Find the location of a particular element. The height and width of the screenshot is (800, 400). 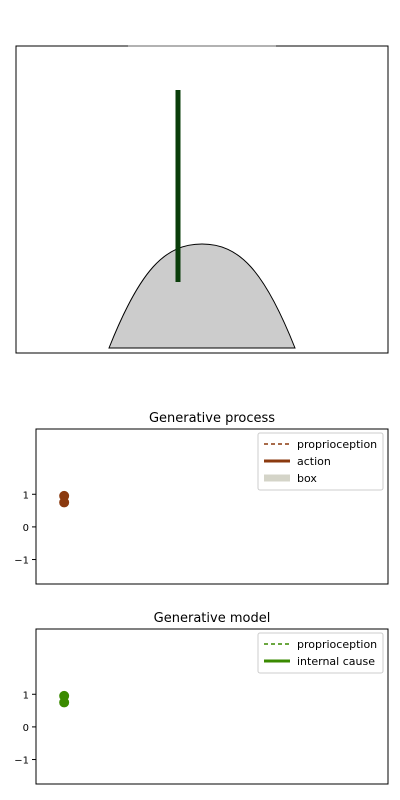

box-shape is located at coordinates (202, 296).